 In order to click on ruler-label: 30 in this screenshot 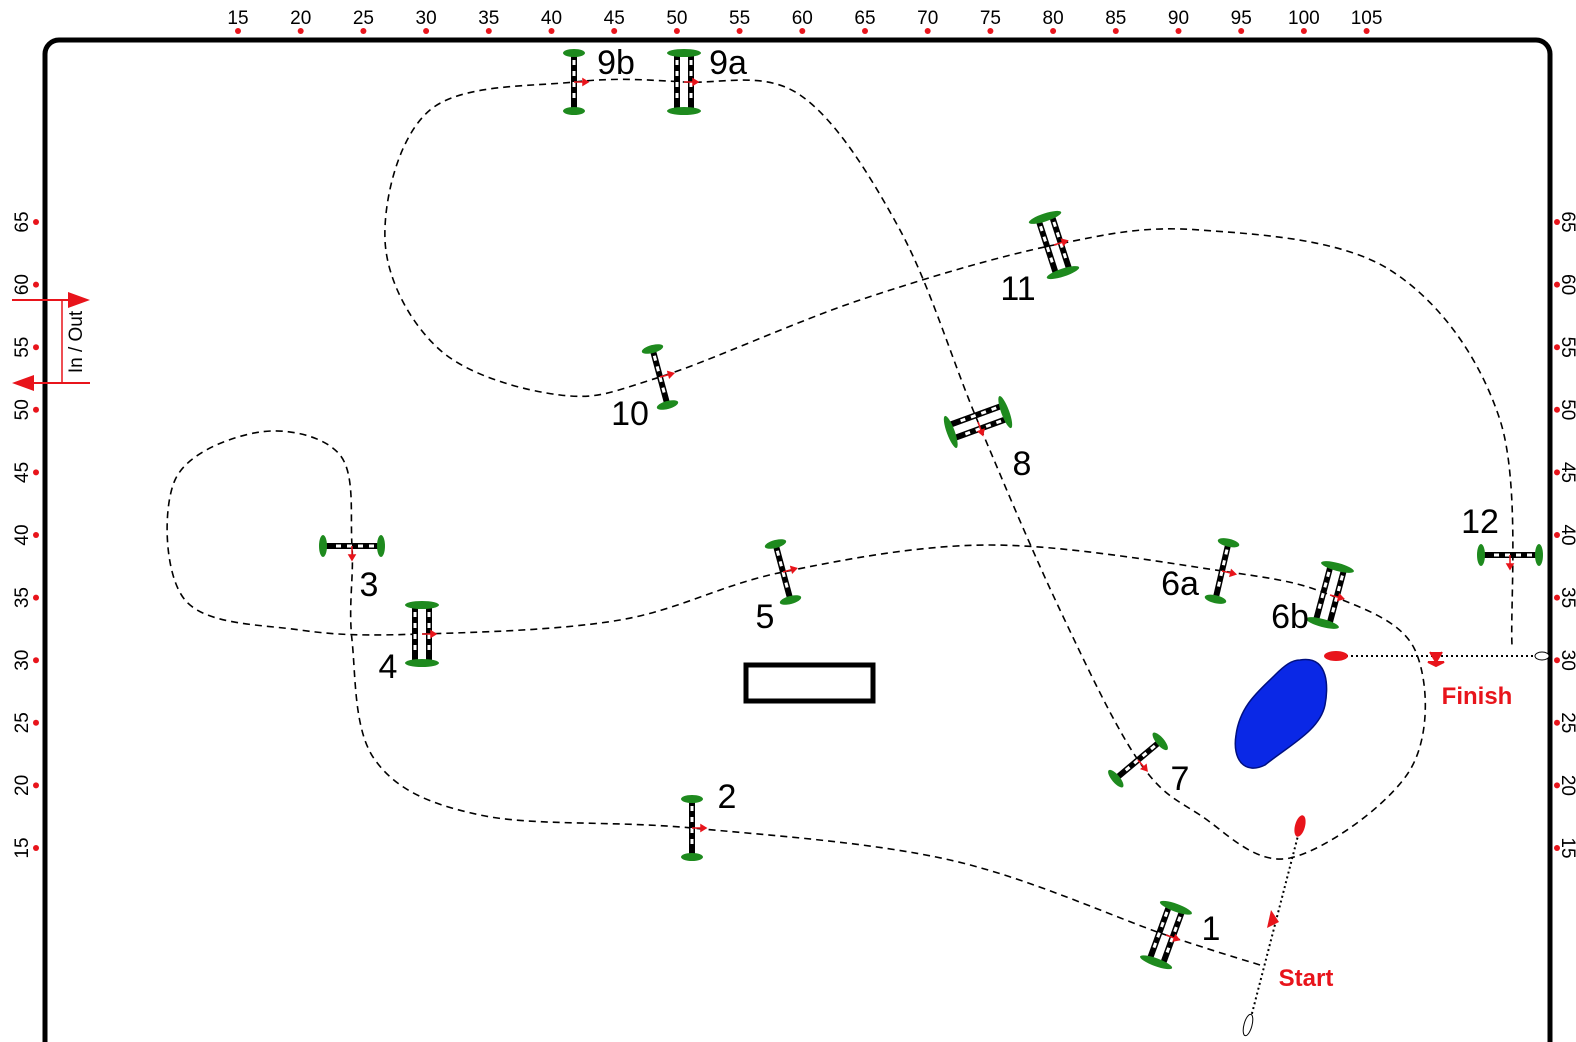, I will do `click(22, 660)`.